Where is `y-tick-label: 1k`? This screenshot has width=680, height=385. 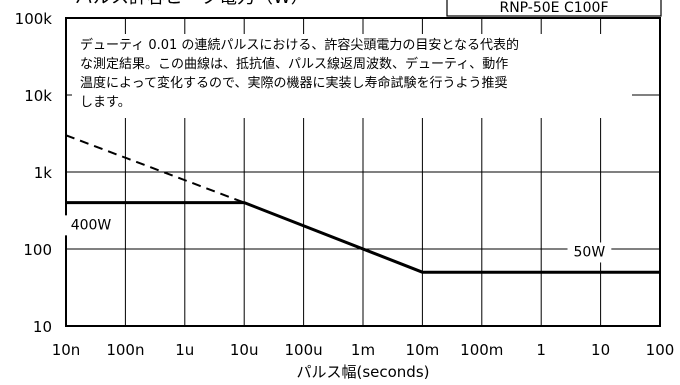 y-tick-label: 1k is located at coordinates (43, 173).